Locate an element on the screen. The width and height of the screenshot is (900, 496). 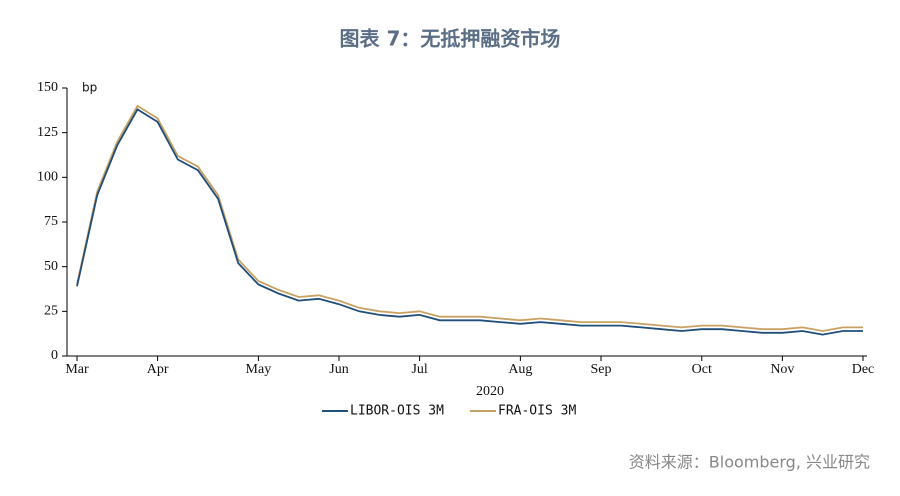
x-tick-label: Jul is located at coordinates (419, 369).